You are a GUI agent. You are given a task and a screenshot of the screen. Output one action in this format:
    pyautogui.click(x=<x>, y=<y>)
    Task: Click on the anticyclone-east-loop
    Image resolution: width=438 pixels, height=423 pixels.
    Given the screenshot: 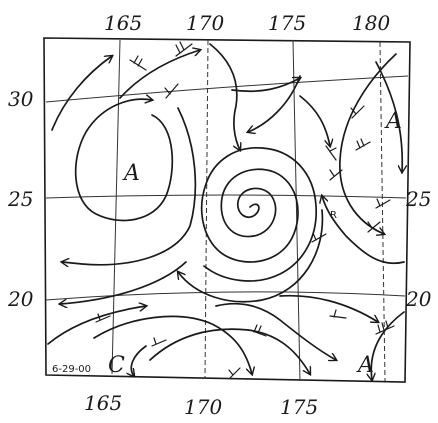 What is the action you would take?
    pyautogui.click(x=368, y=143)
    